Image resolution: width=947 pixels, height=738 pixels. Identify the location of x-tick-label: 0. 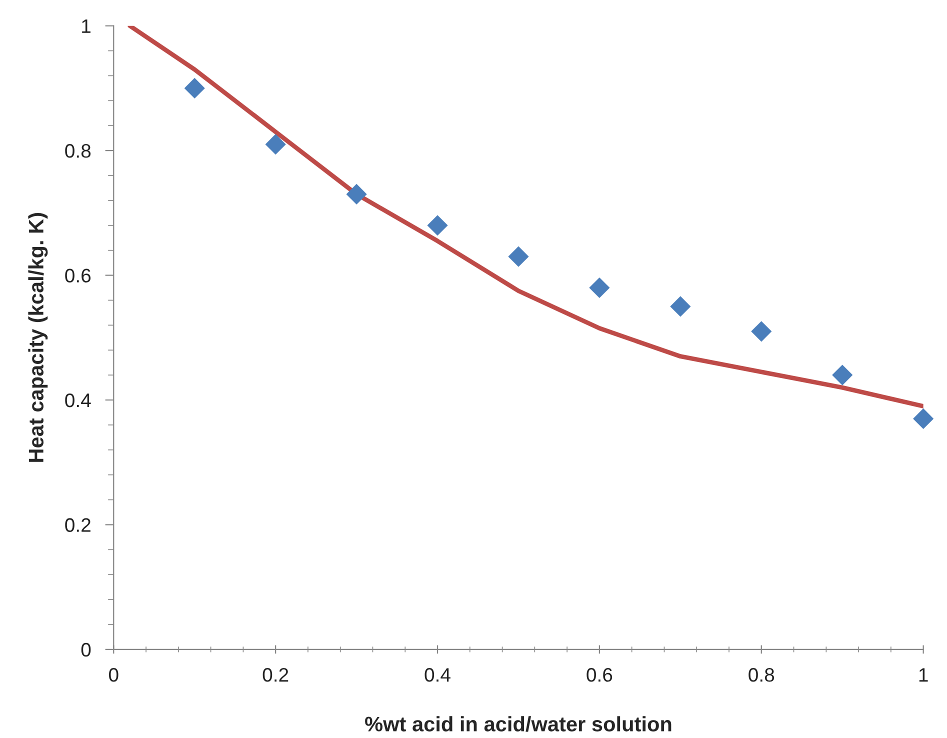
(113, 675).